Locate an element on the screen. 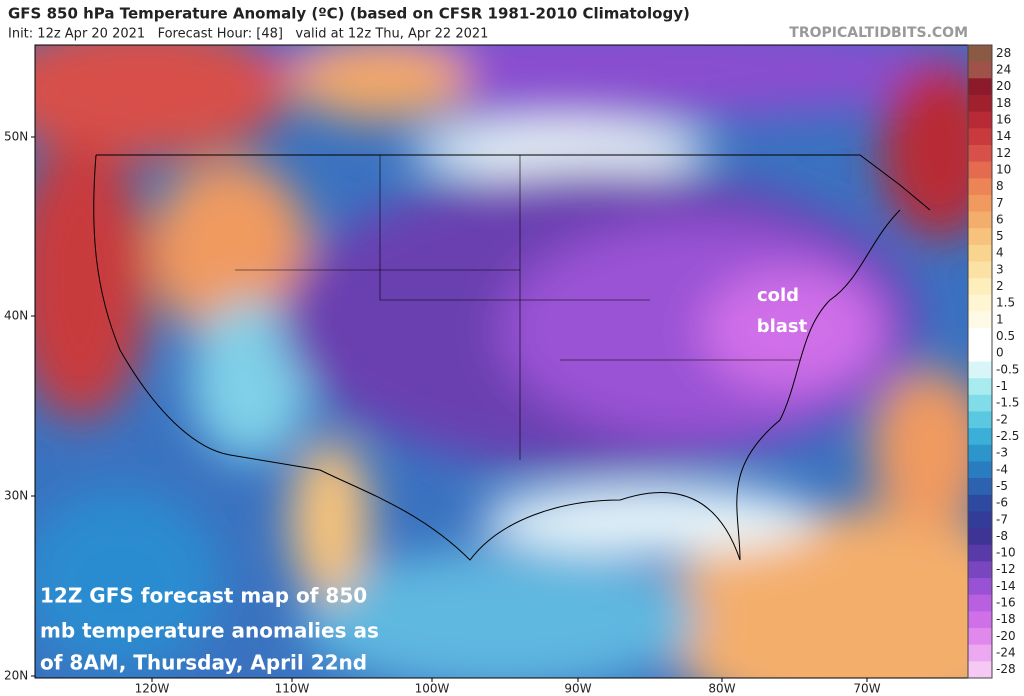 This screenshot has height=696, width=1024. colorbar-label: -18 is located at coordinates (1006, 619).